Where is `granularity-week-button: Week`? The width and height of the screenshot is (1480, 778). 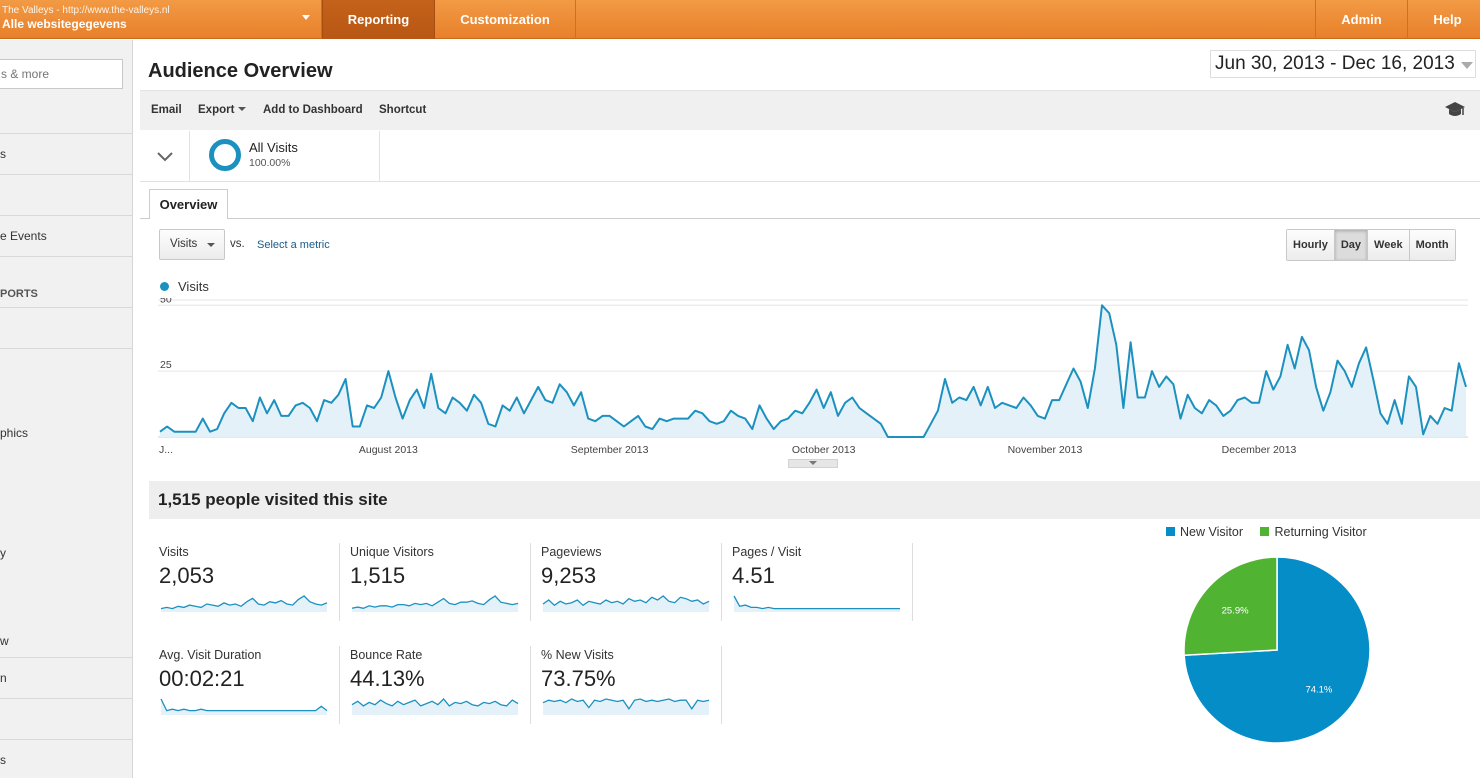
granularity-week-button: Week is located at coordinates (1388, 245).